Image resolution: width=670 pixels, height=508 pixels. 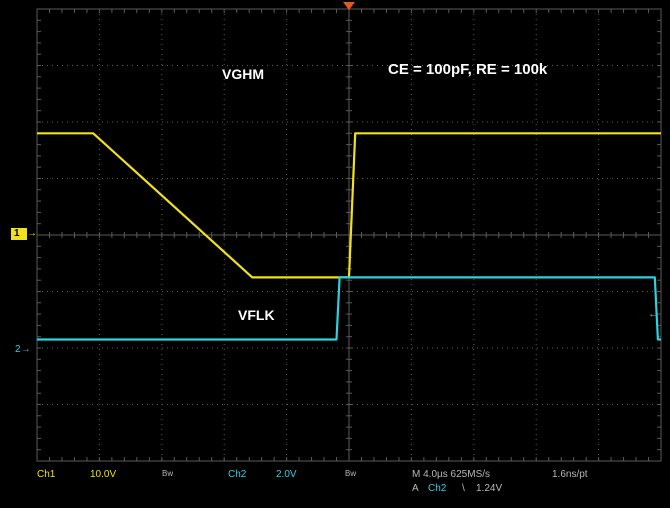 I want to click on trigger-prefix: A, so click(x=415, y=488).